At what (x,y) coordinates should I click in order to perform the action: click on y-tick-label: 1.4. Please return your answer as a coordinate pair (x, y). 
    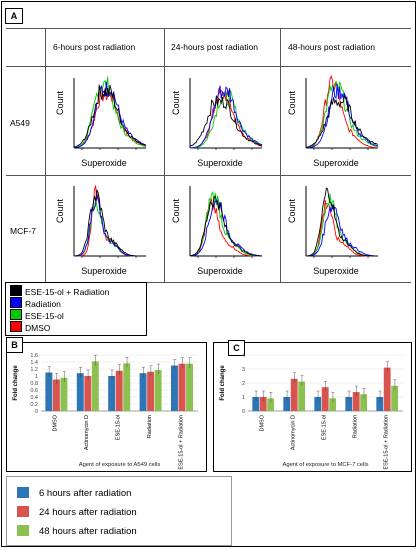
    Looking at the image, I should click on (34, 363).